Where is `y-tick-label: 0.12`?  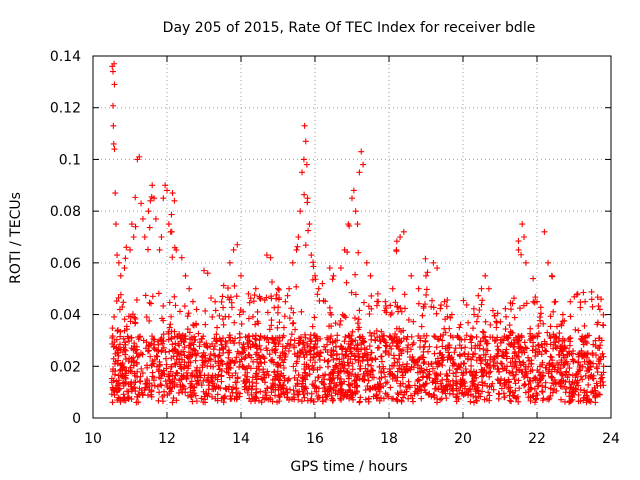 y-tick-label: 0.12 is located at coordinates (65, 109).